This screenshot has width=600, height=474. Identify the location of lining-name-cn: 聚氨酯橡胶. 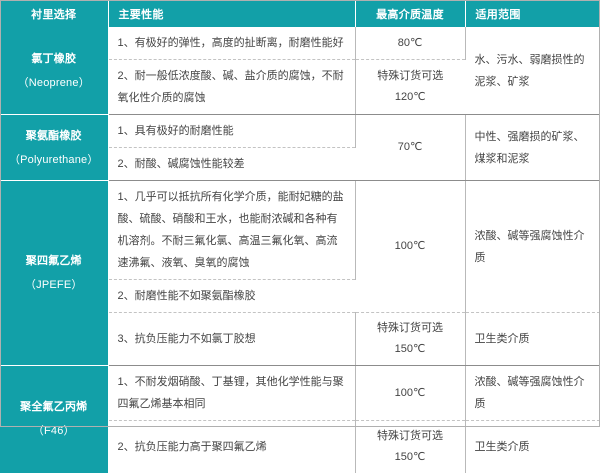
(53, 135).